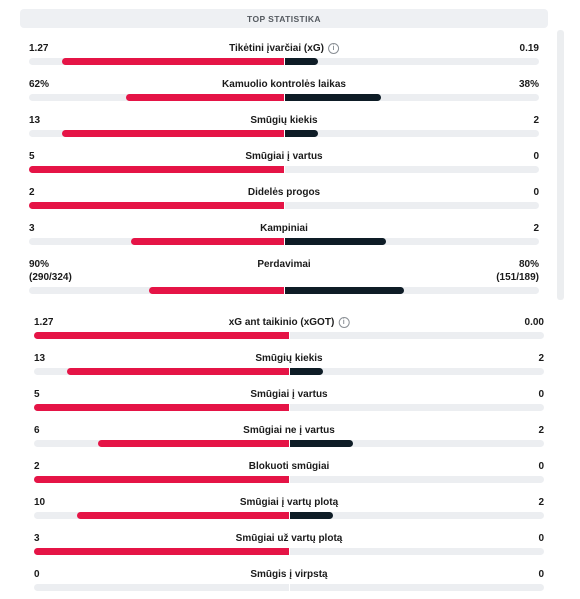  Describe the element at coordinates (289, 430) in the screenshot. I see `stat-name-text: Smūgiai ne į vartus` at that location.